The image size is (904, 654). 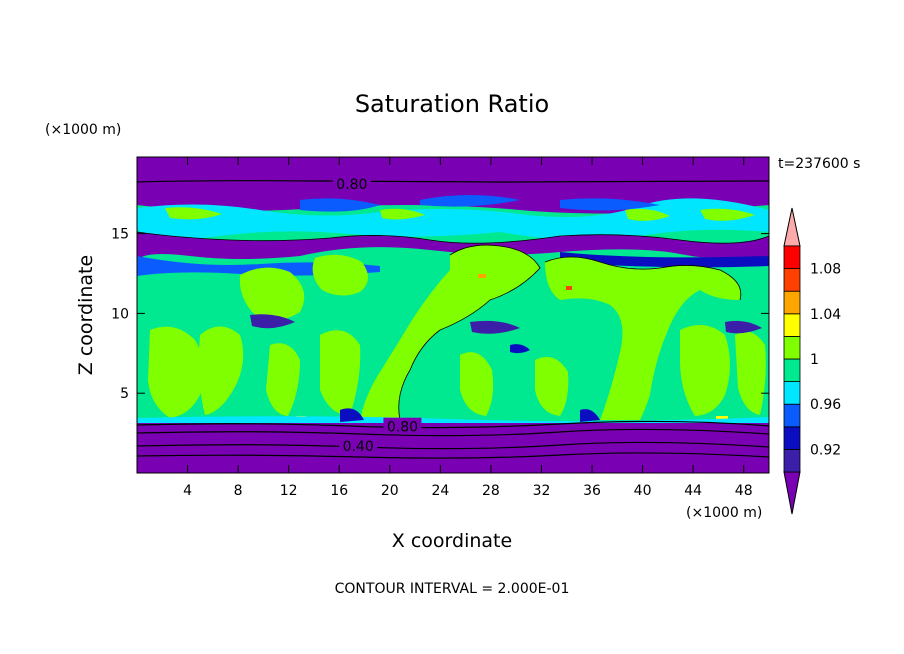 I want to click on x-tick-label: 12, so click(x=289, y=491).